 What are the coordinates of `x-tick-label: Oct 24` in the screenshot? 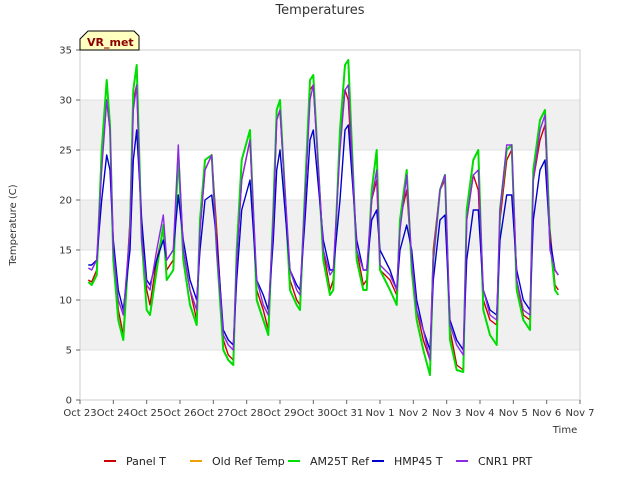 It's located at (113, 413).